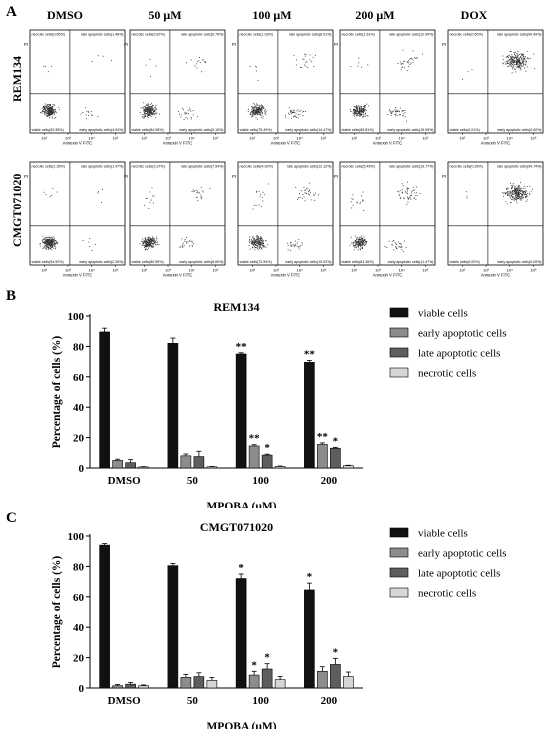 This screenshot has height=729, width=550. Describe the element at coordinates (117, 687) in the screenshot. I see `bar` at that location.